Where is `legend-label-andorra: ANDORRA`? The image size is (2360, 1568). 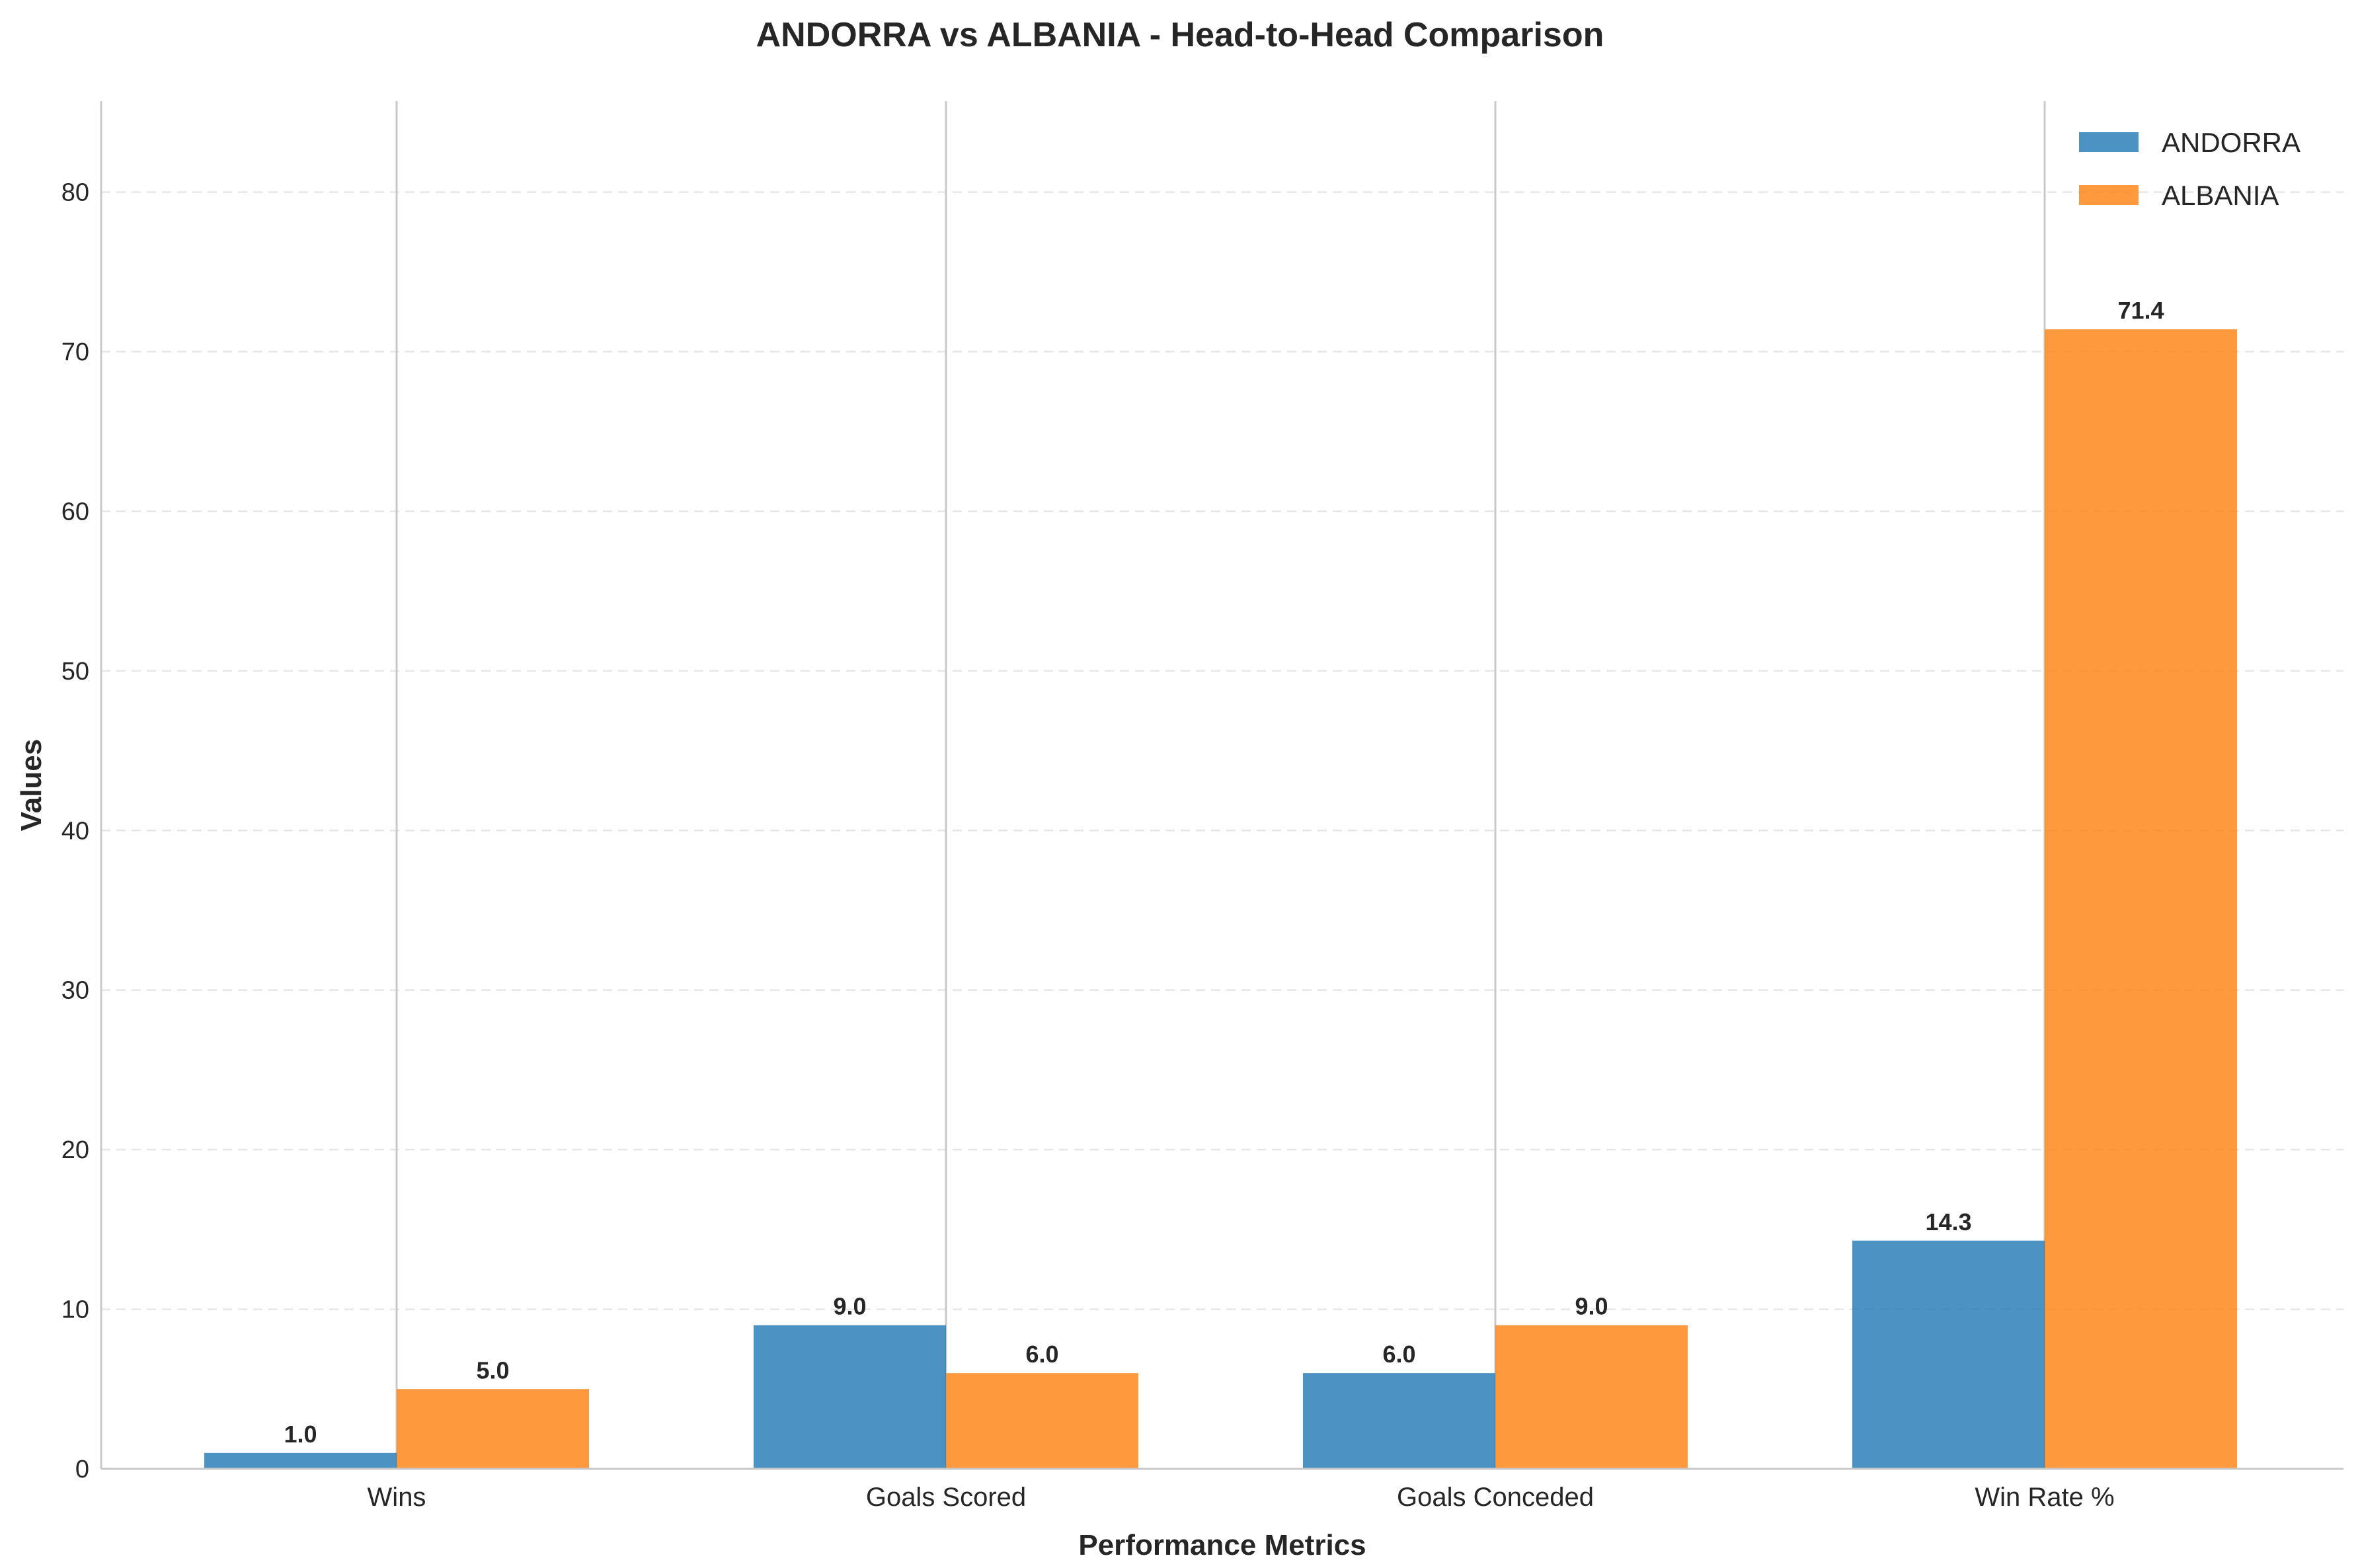
legend-label-andorra: ANDORRA is located at coordinates (2231, 142).